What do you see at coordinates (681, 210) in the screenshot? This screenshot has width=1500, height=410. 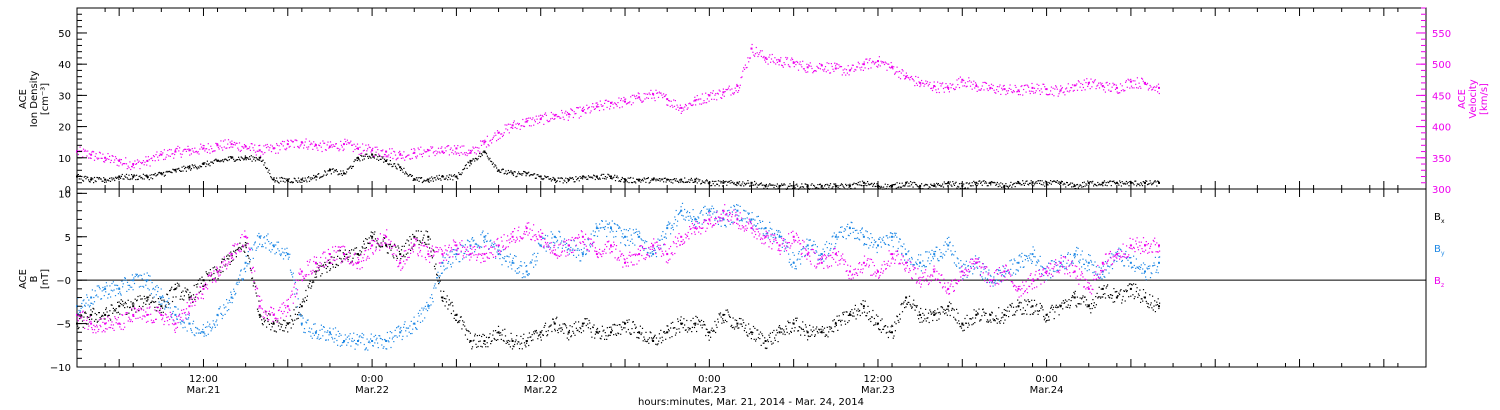 I see `by-point` at bounding box center [681, 210].